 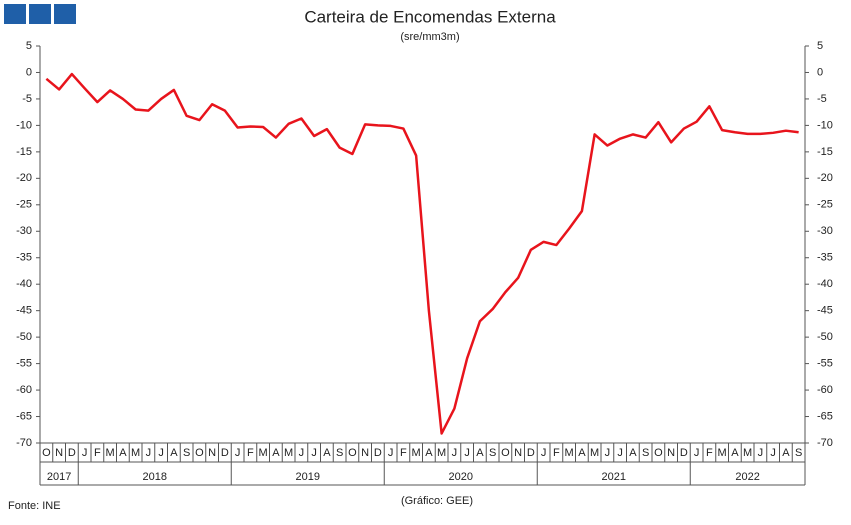 What do you see at coordinates (24, 205) in the screenshot?
I see `y-tick-label: -25` at bounding box center [24, 205].